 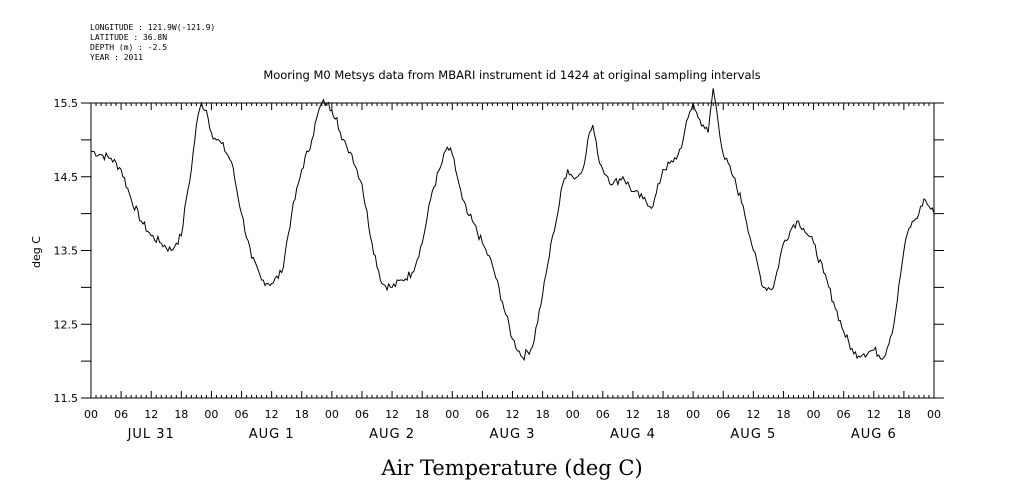 I want to click on y-tick-label: 13.5, so click(x=66, y=251).